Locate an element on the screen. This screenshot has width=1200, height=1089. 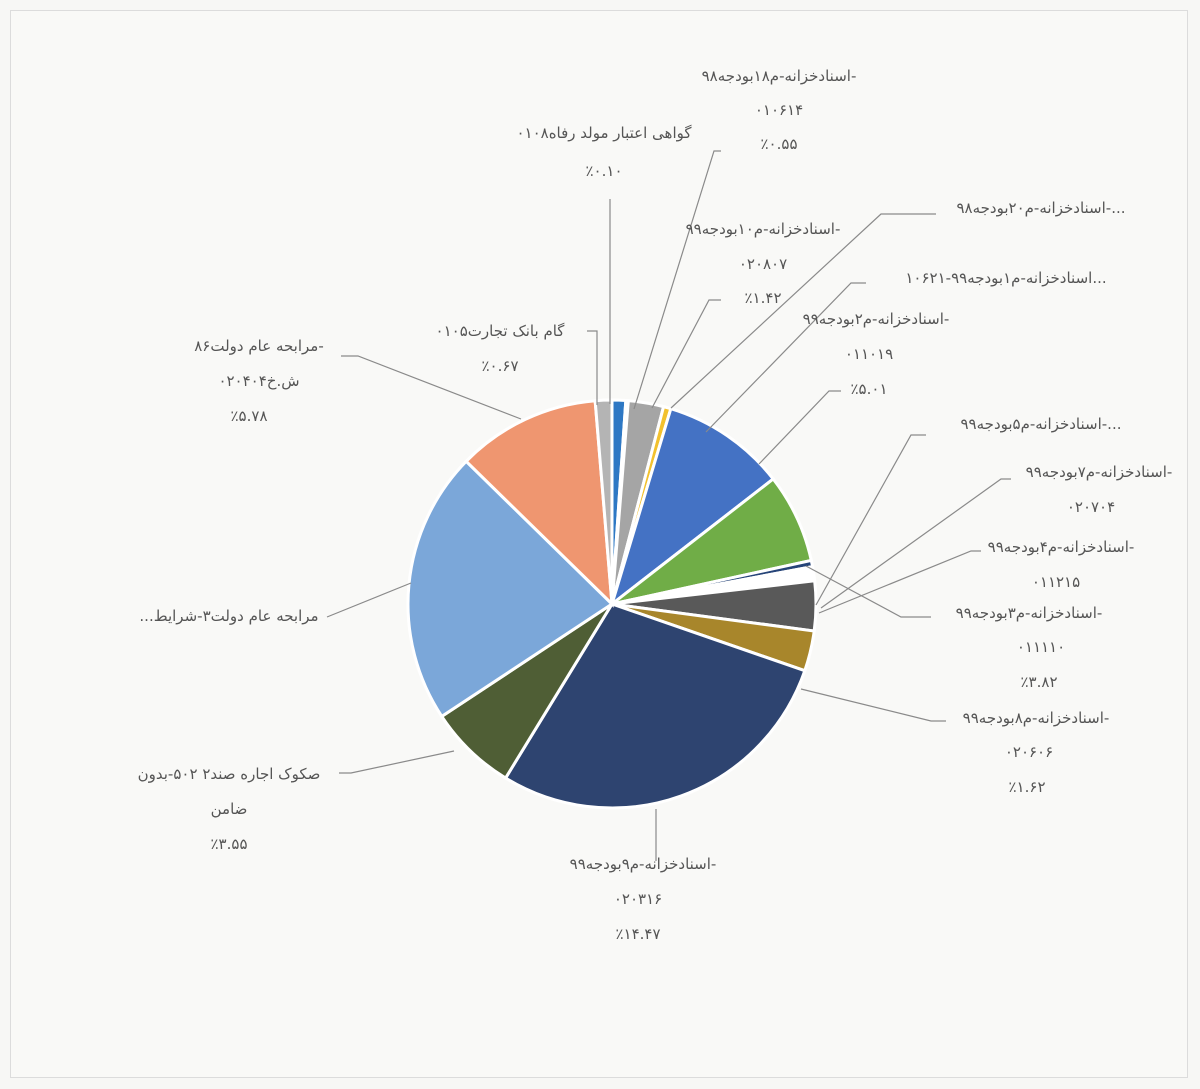
leader-s7 is located at coordinates (915, 543).